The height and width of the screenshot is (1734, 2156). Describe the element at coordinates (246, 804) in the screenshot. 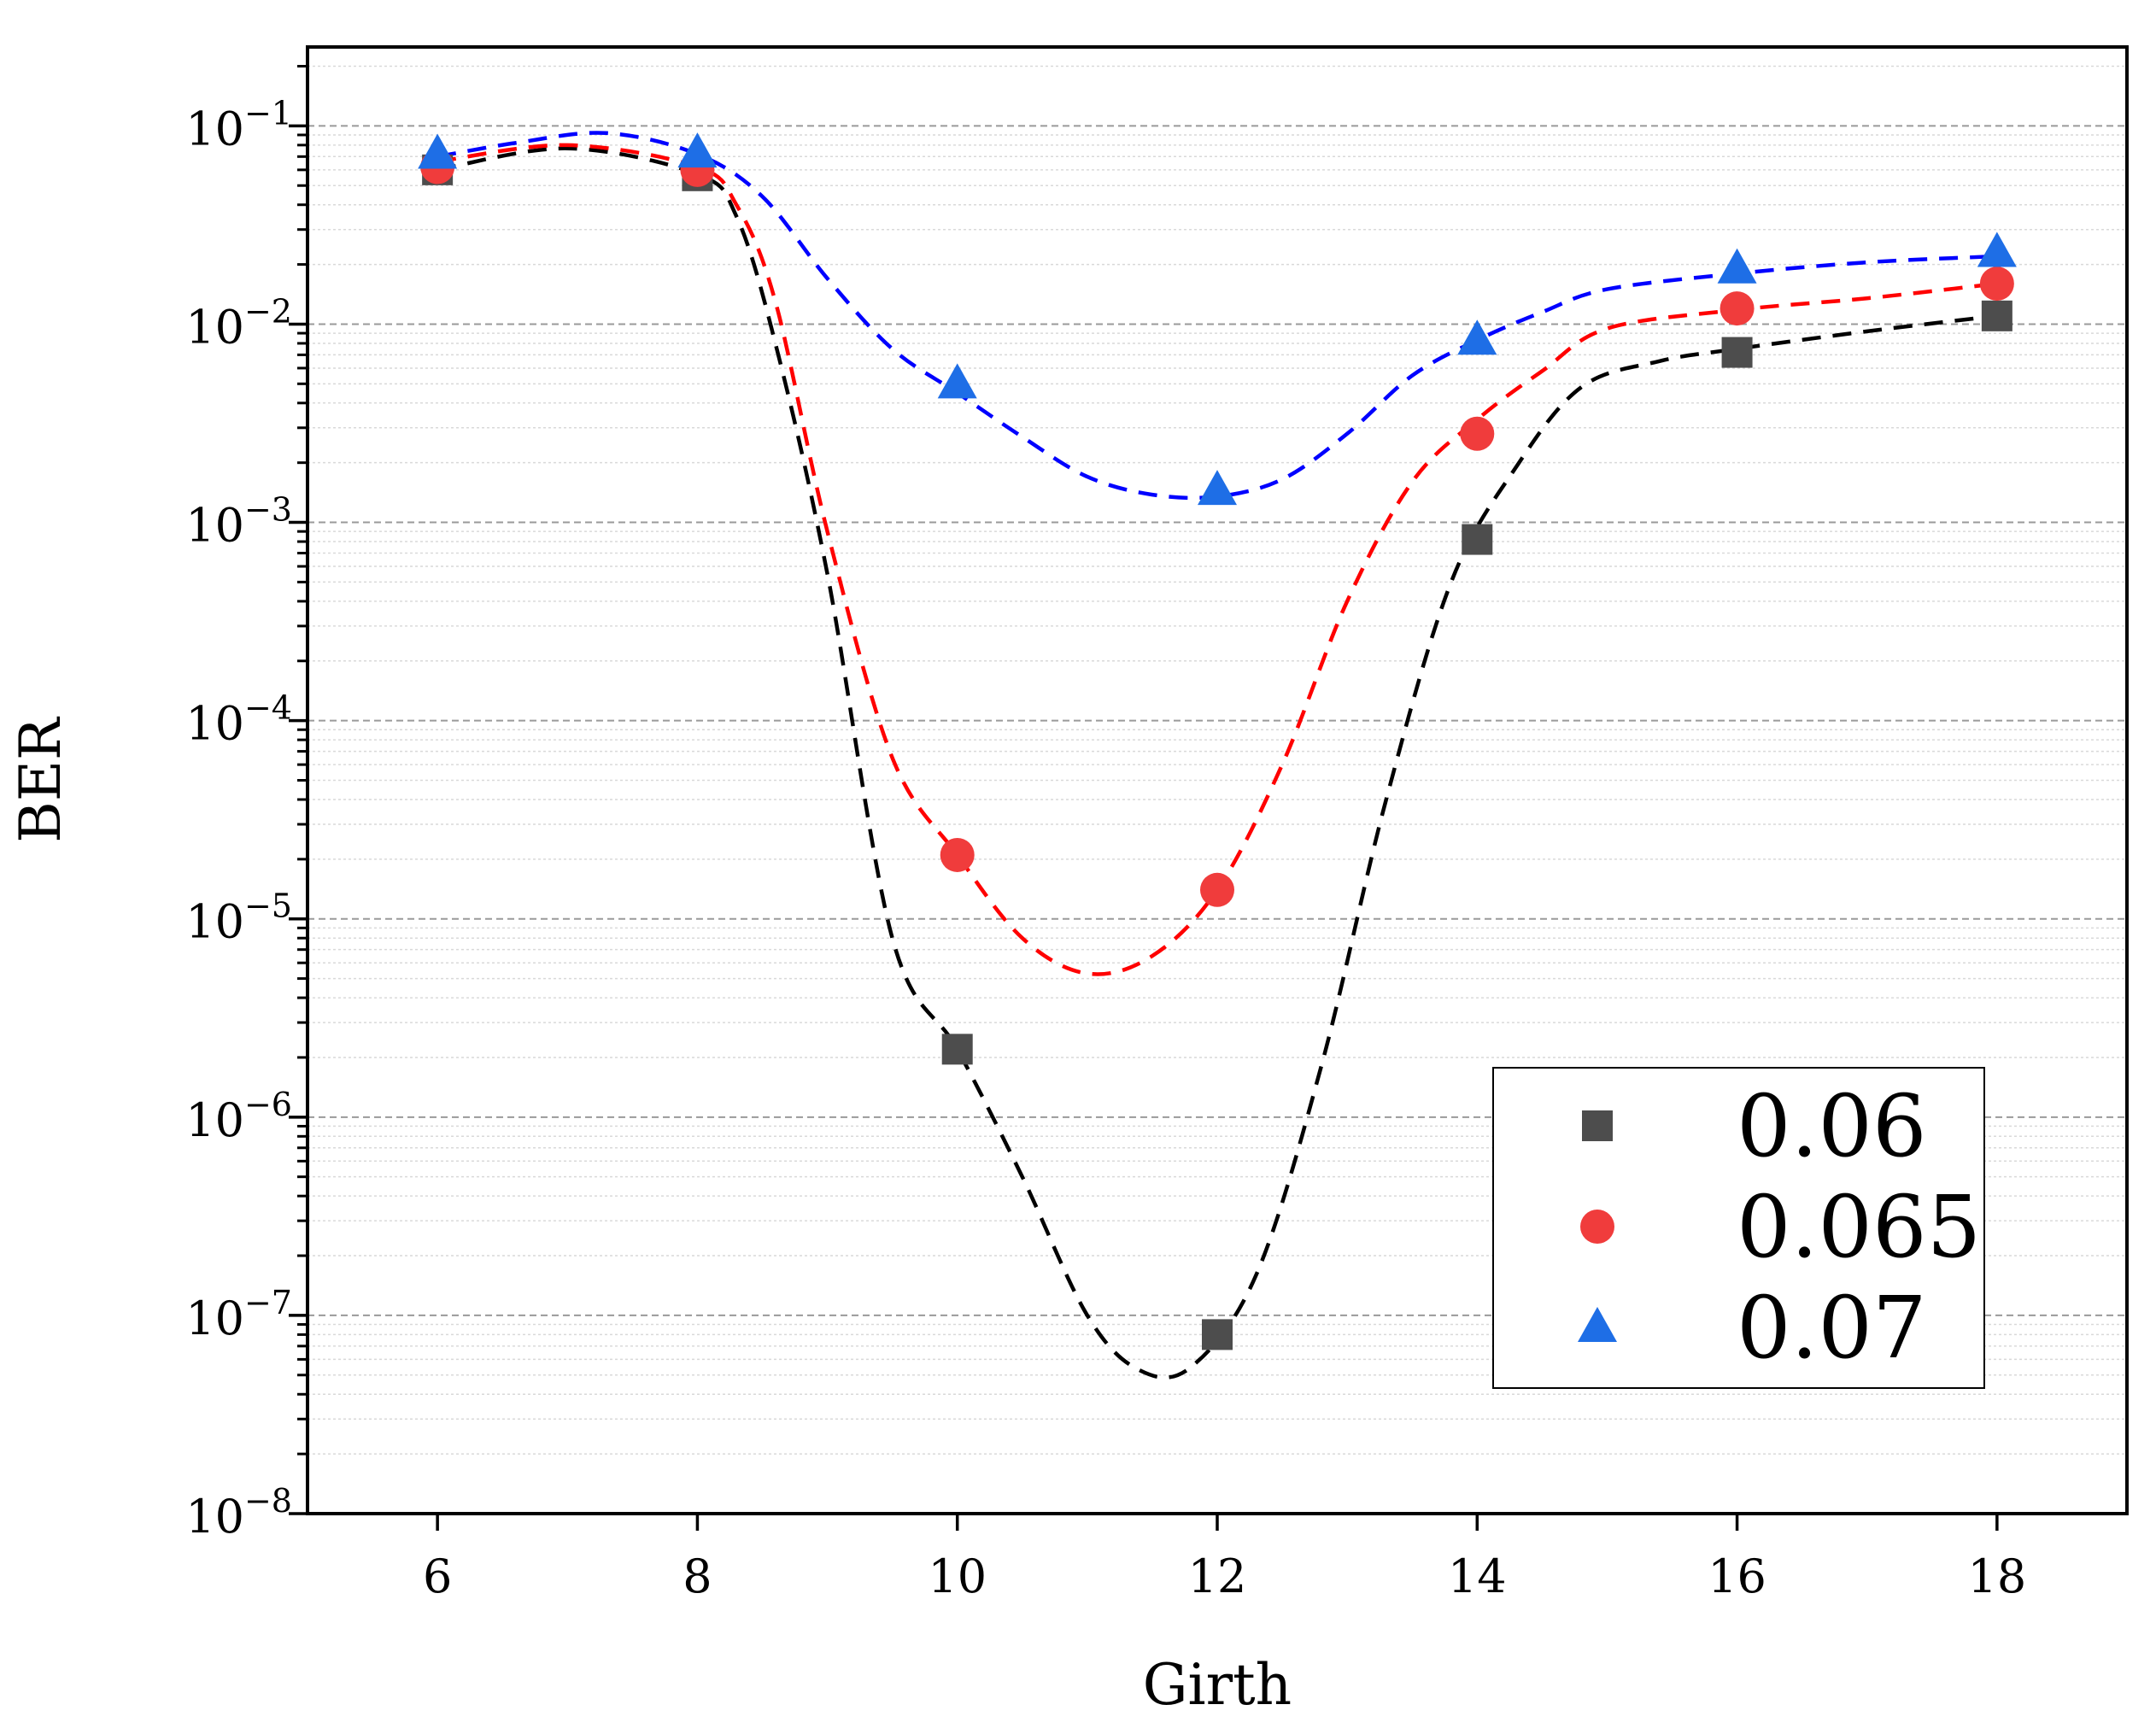

I see `y-axis: 10⁻⁸ 10⁻⁷ 10⁻⁶ 10⁻⁵ 10⁻⁴ 10⁻³ 10⁻² 10⁻¹` at that location.